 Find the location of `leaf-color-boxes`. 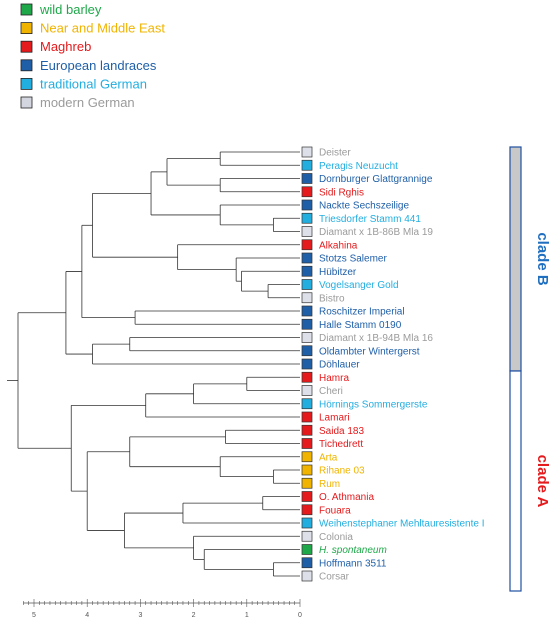

leaf-color-boxes is located at coordinates (307, 364).